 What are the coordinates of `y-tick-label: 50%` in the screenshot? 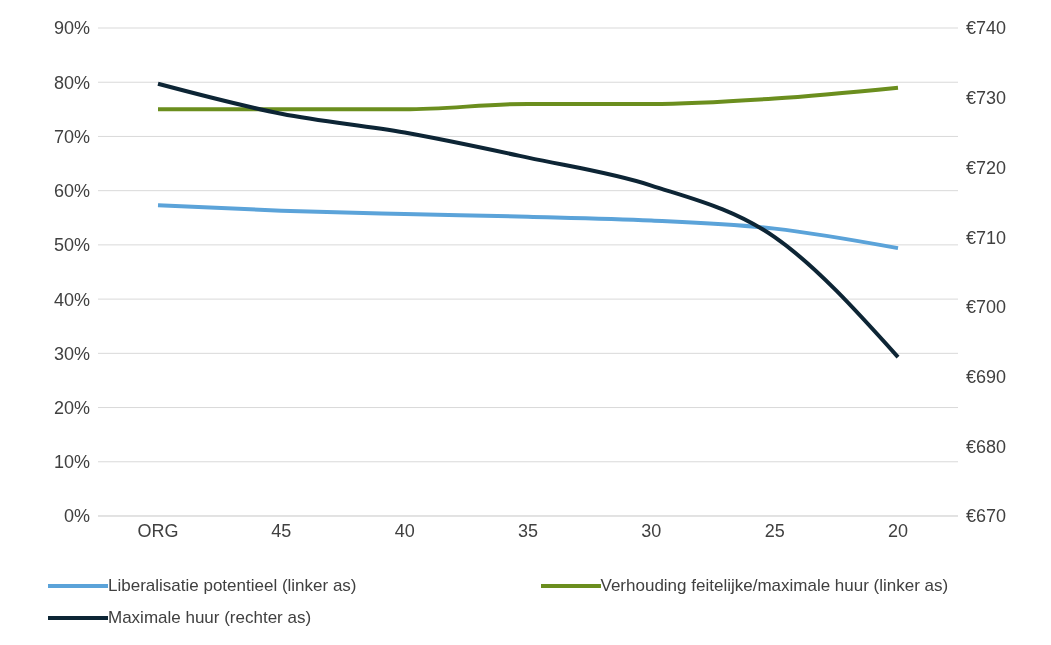 It's located at (71, 245).